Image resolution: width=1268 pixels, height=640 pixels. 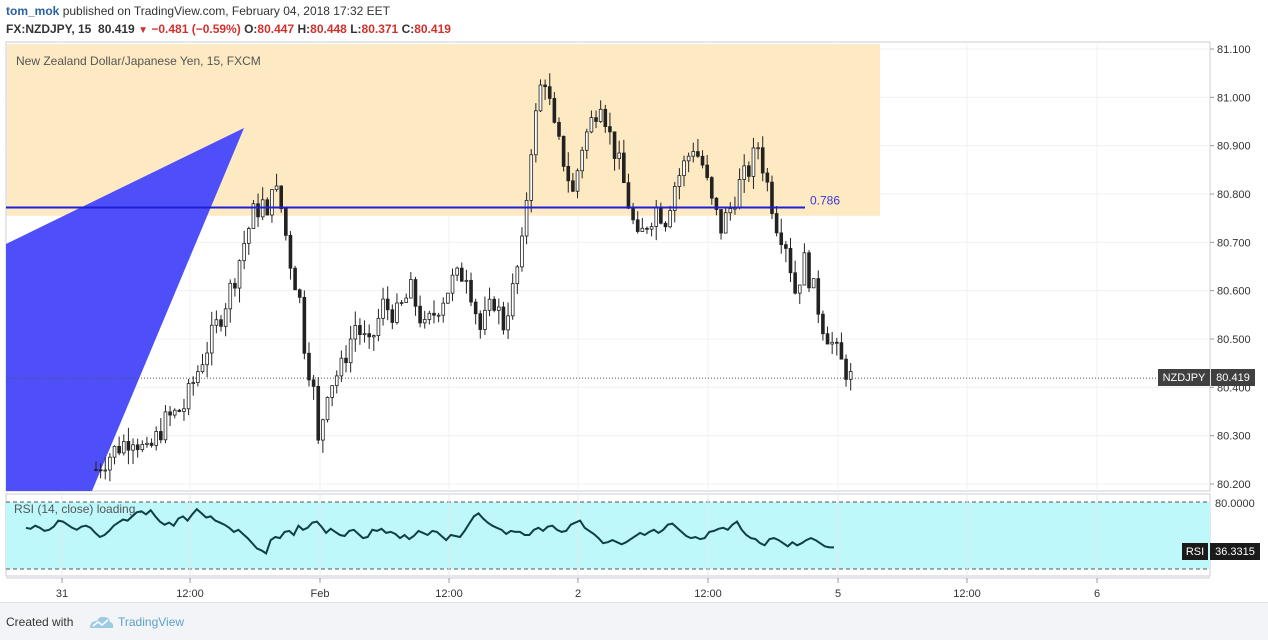 What do you see at coordinates (151, 622) in the screenshot?
I see `tradingview-link: TradingView` at bounding box center [151, 622].